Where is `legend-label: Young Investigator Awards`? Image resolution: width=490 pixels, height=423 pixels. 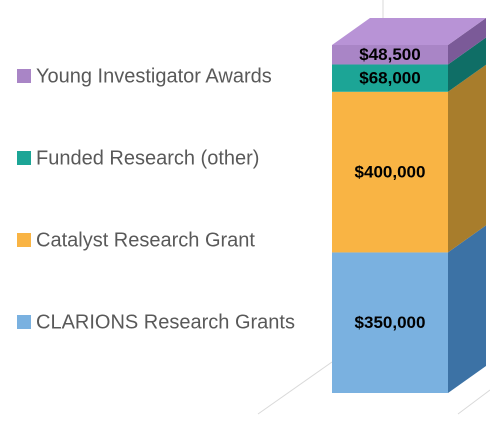
legend-label: Young Investigator Awards is located at coordinates (154, 76).